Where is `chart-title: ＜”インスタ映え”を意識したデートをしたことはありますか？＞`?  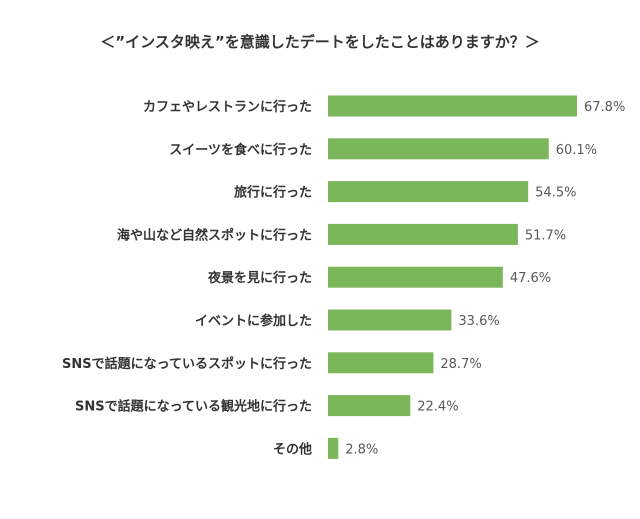
chart-title: ＜”インスタ映え”を意識したデートをしたことはありますか？＞ is located at coordinates (319, 42).